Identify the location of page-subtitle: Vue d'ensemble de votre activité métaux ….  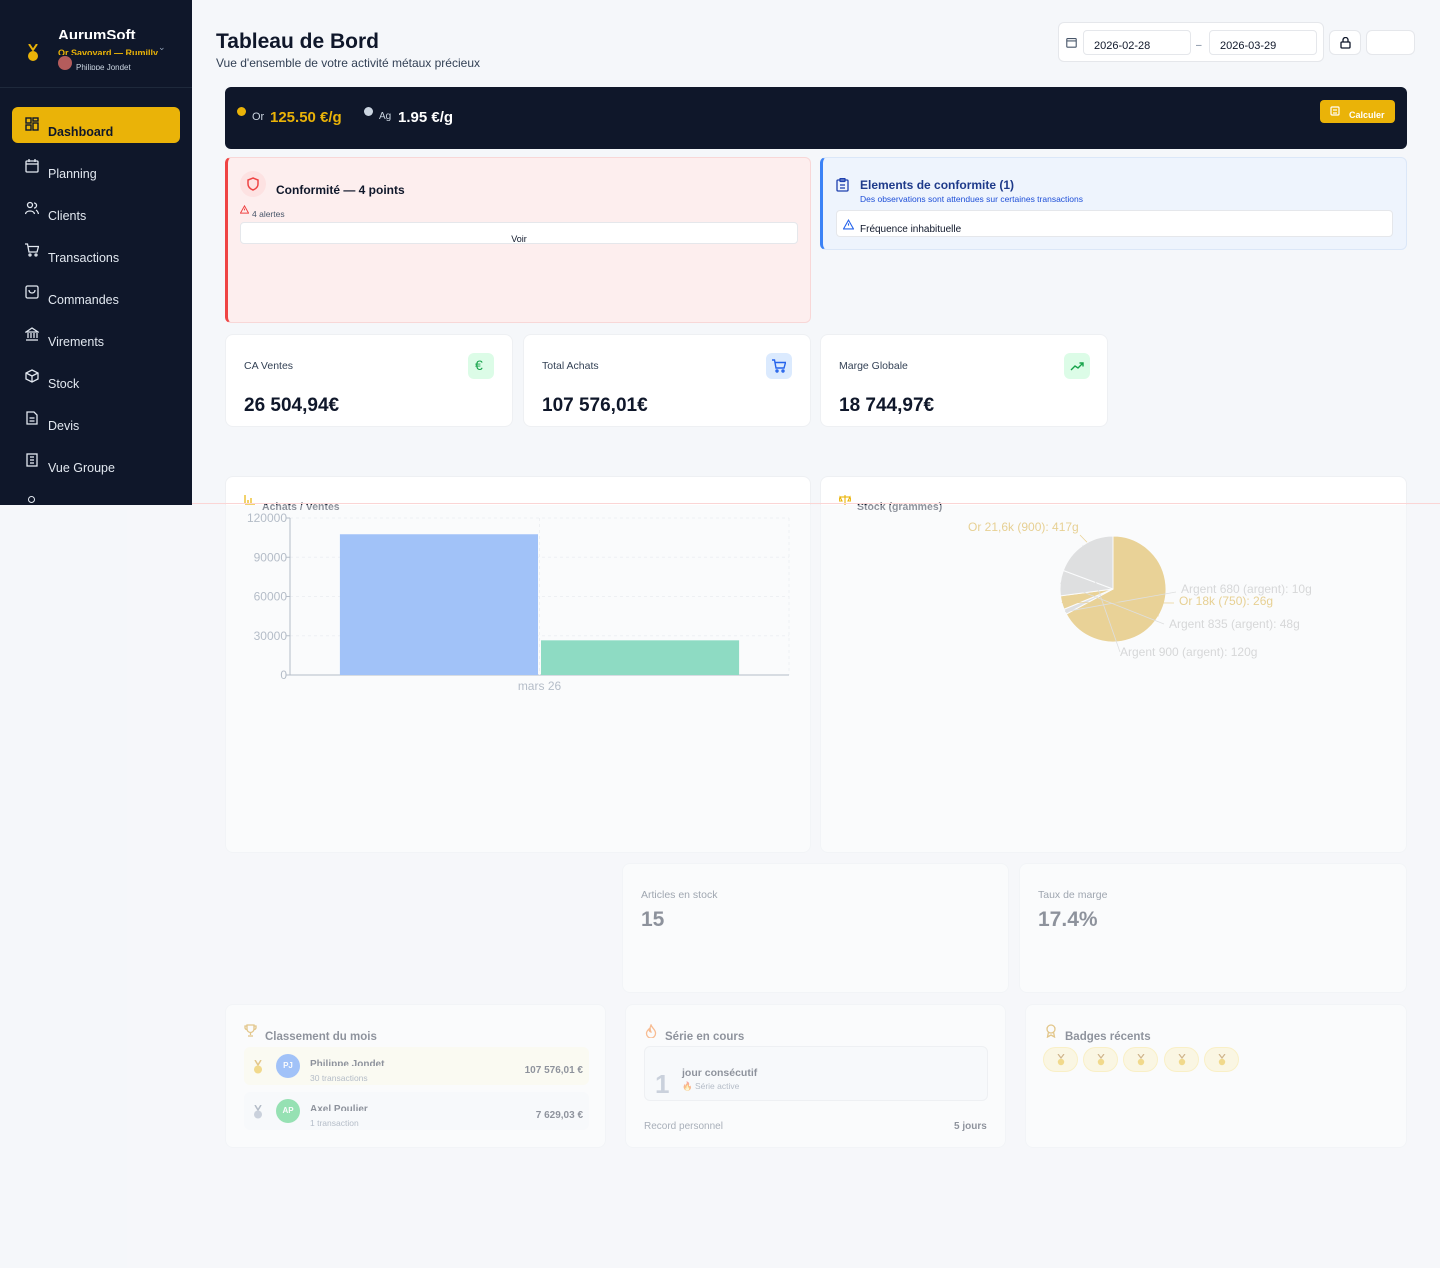
(348, 63).